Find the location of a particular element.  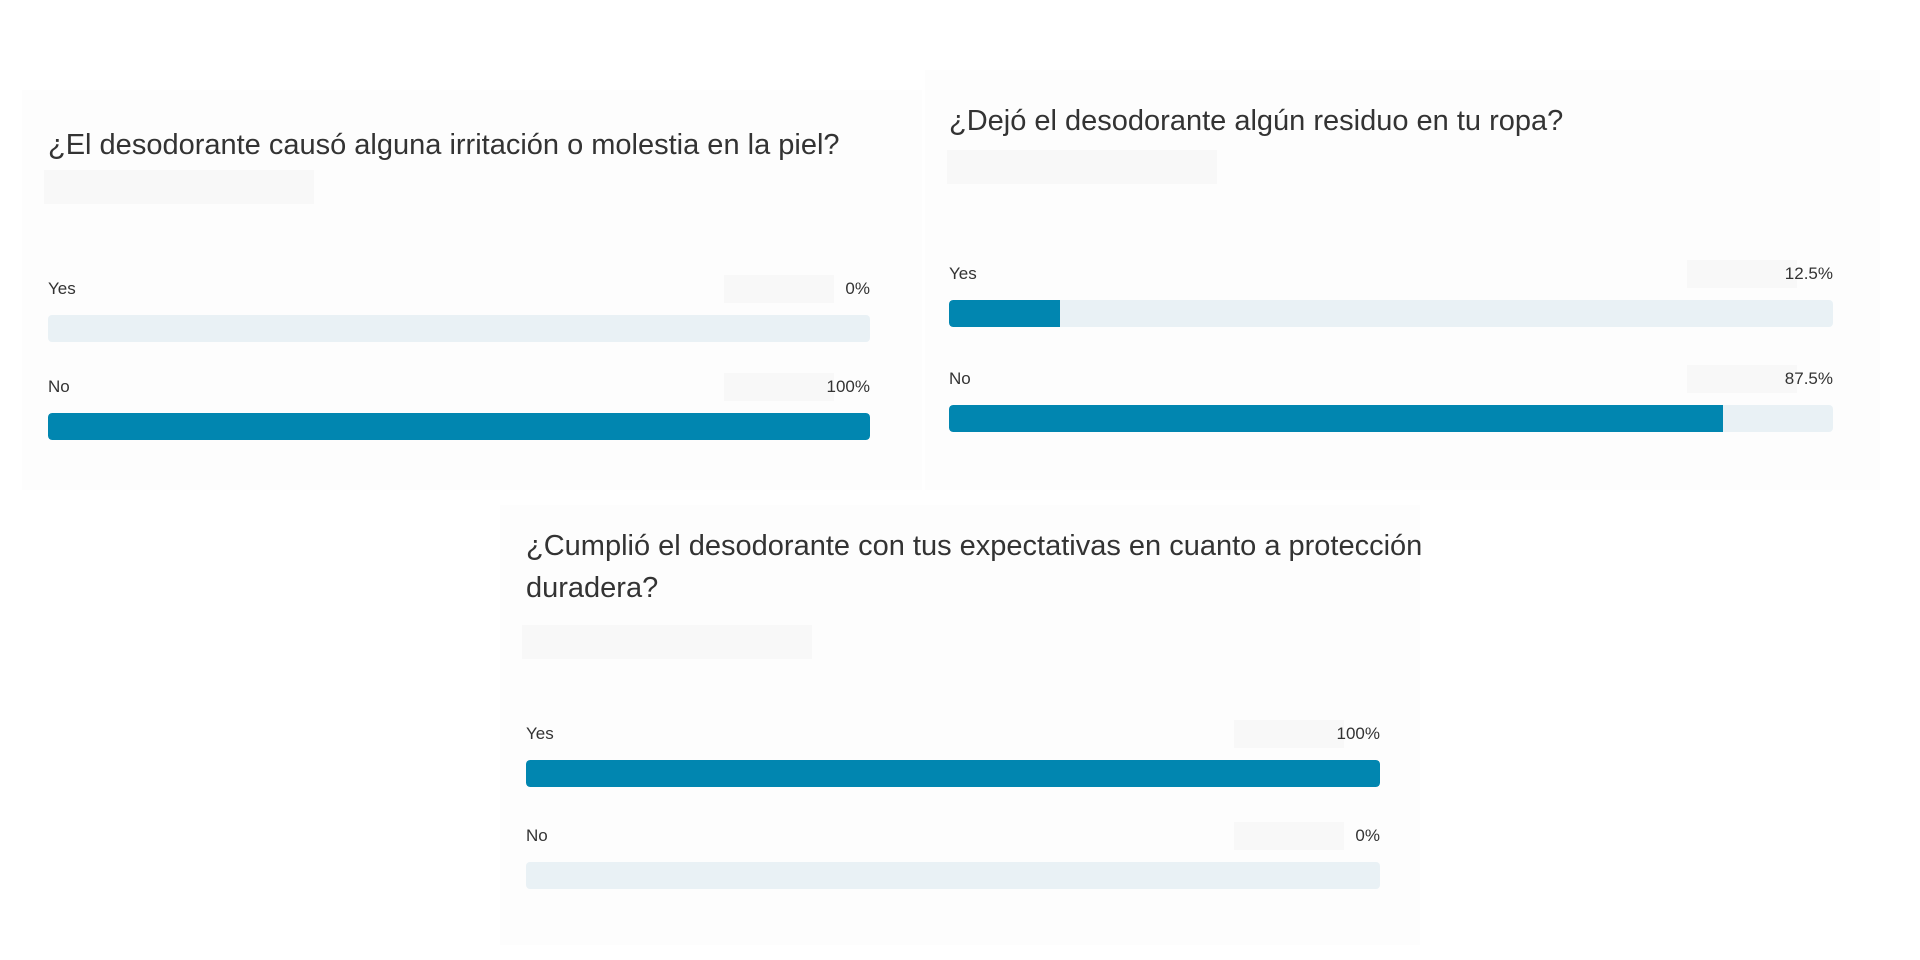

option-no: No 0% is located at coordinates (953, 873).